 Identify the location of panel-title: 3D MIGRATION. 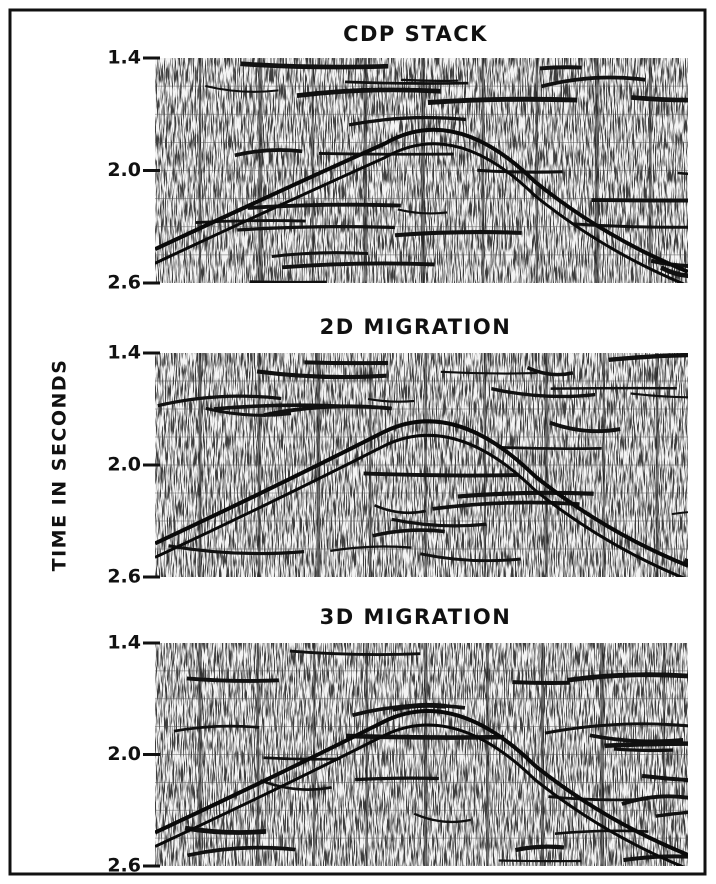
(416, 617).